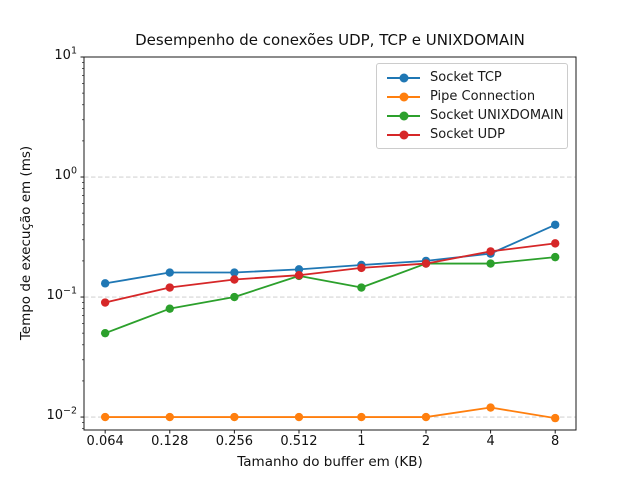  I want to click on y-tick-label-0: 101, so click(38, 54).